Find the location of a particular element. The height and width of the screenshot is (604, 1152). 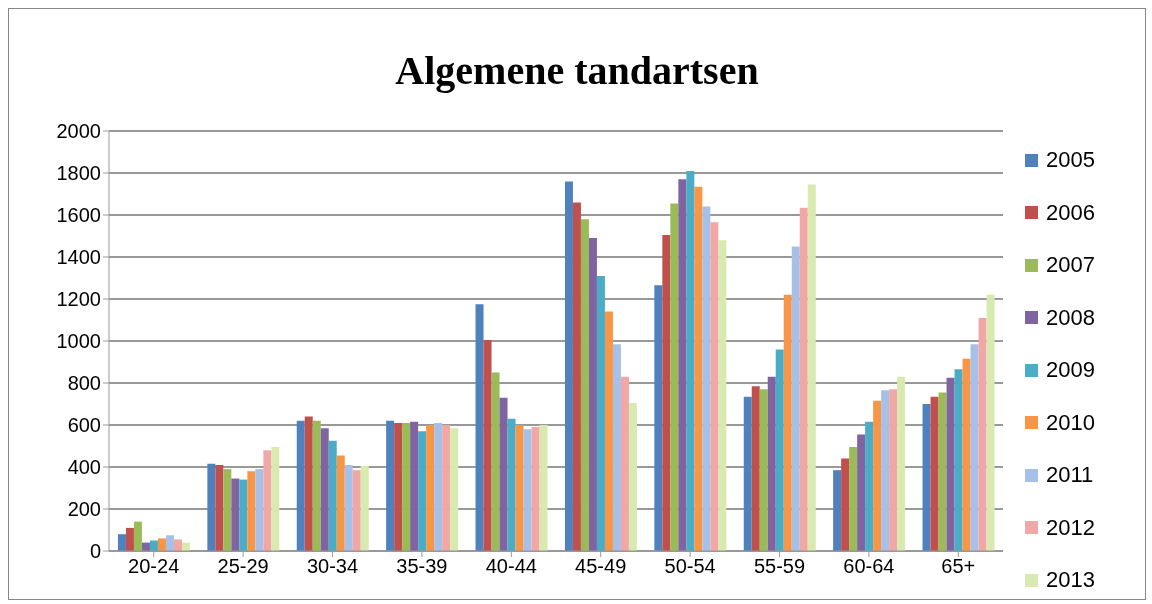

legend-label: 2009 is located at coordinates (1070, 370).